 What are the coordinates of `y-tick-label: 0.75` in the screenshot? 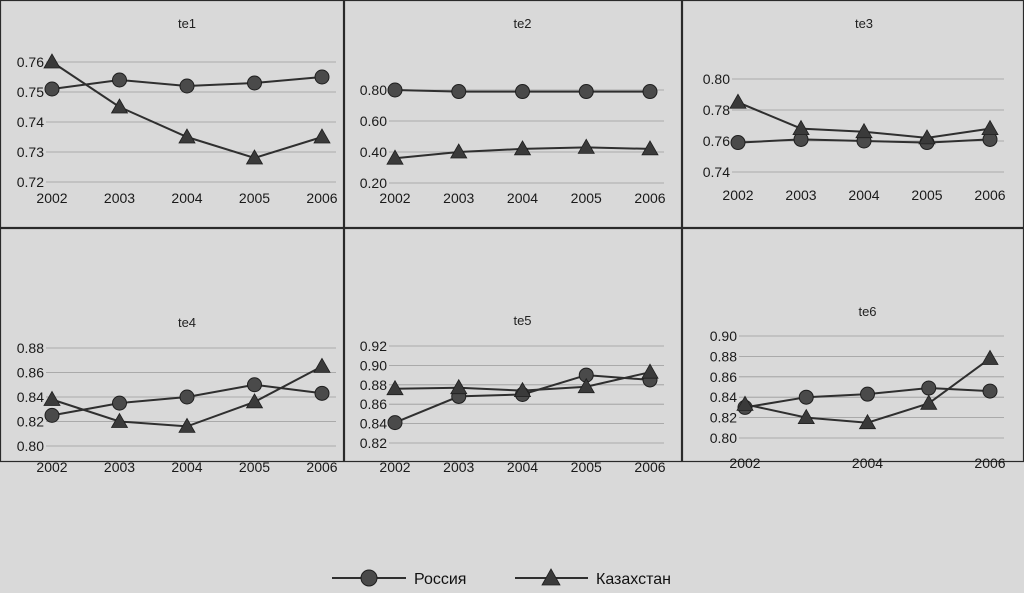 It's located at (30, 92).